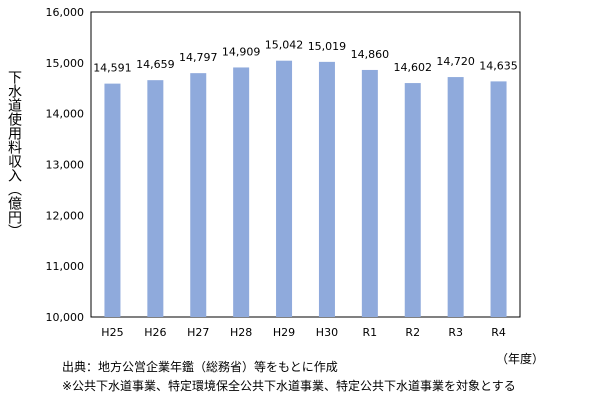 Image resolution: width=604 pixels, height=402 pixels. I want to click on bar-R3, so click(455, 197).